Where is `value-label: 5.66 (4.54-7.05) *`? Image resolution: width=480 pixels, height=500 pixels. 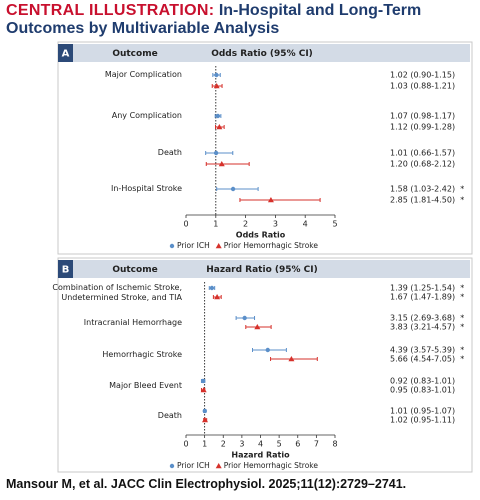 value-label: 5.66 (4.54-7.05) * is located at coordinates (427, 359).